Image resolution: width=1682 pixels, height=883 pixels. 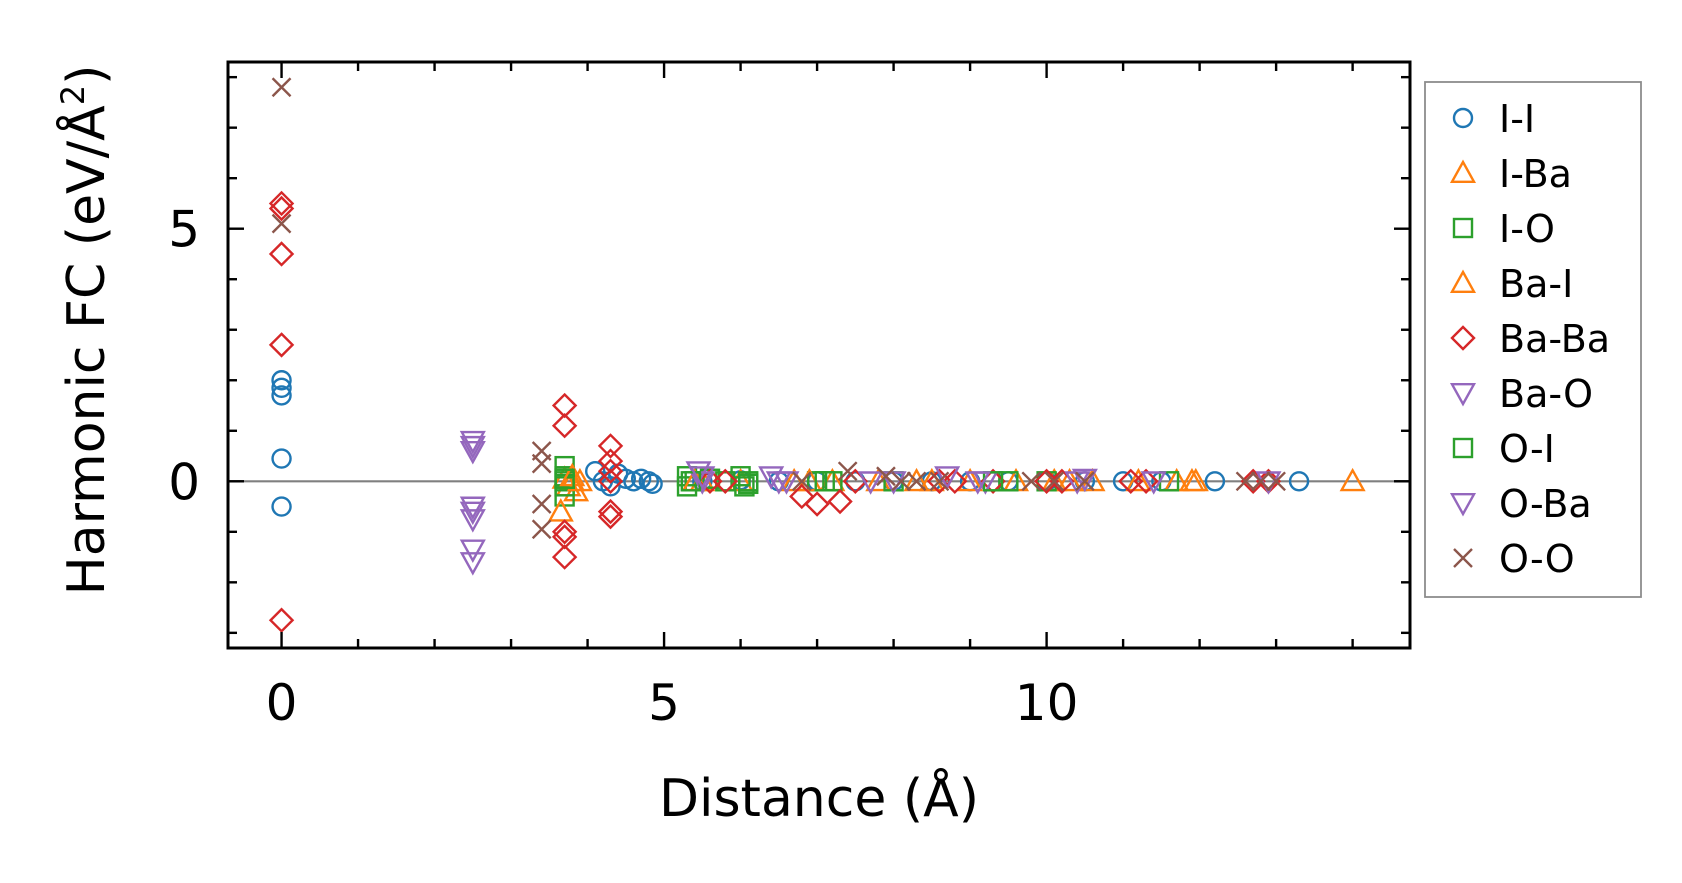 I want to click on x-tick-label: 0, so click(x=282, y=703).